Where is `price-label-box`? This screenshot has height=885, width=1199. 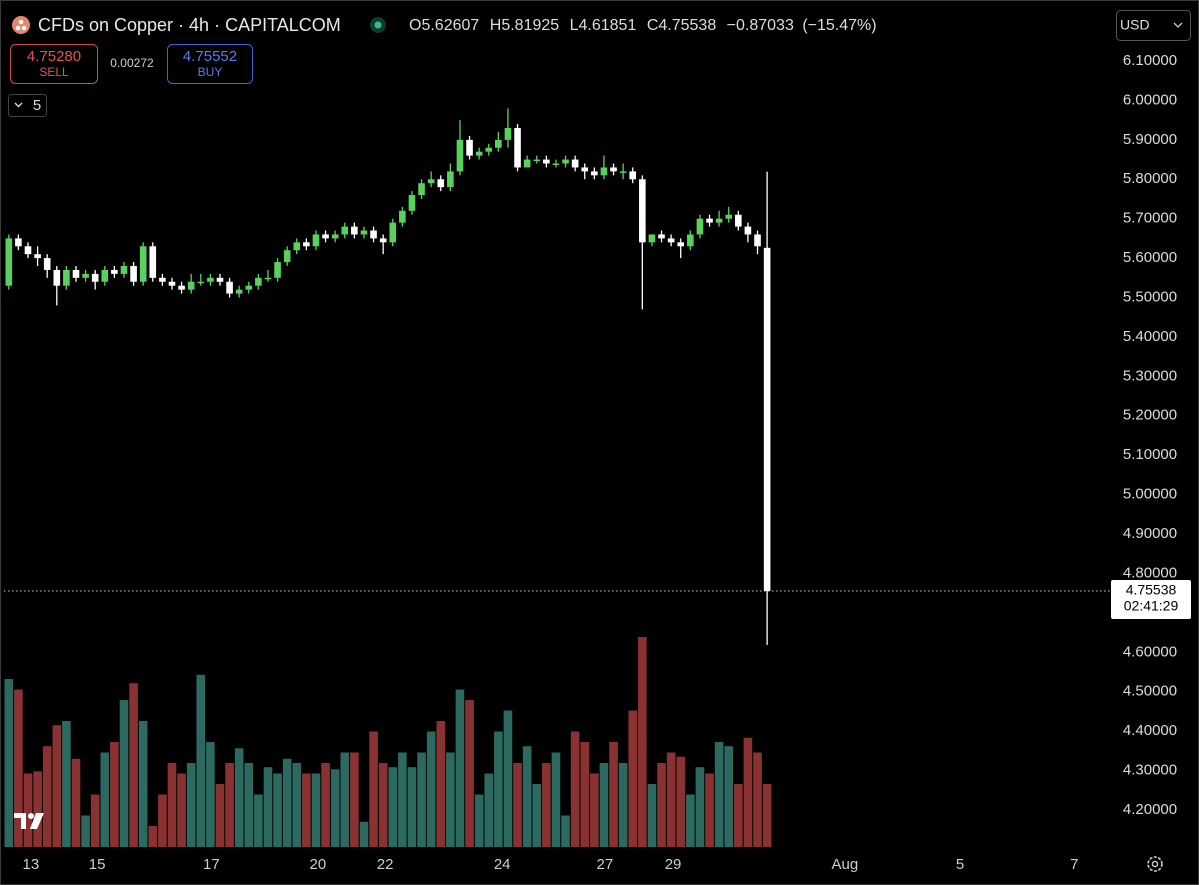
price-label-box is located at coordinates (1151, 600).